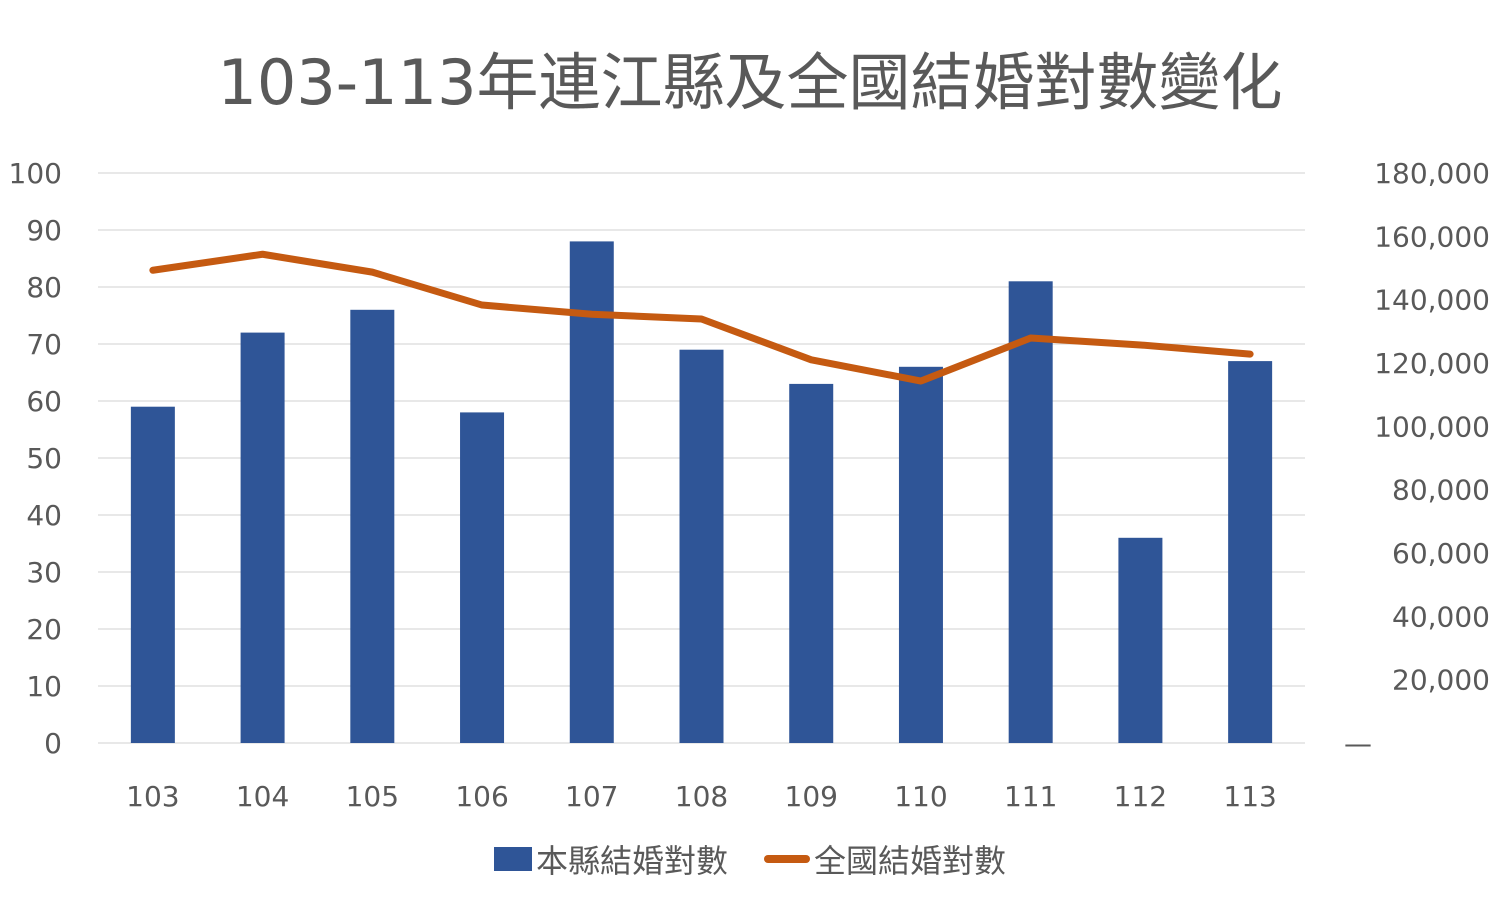 The width and height of the screenshot is (1500, 900). Describe the element at coordinates (512, 859) in the screenshot. I see `legend-bar-swatch` at that location.